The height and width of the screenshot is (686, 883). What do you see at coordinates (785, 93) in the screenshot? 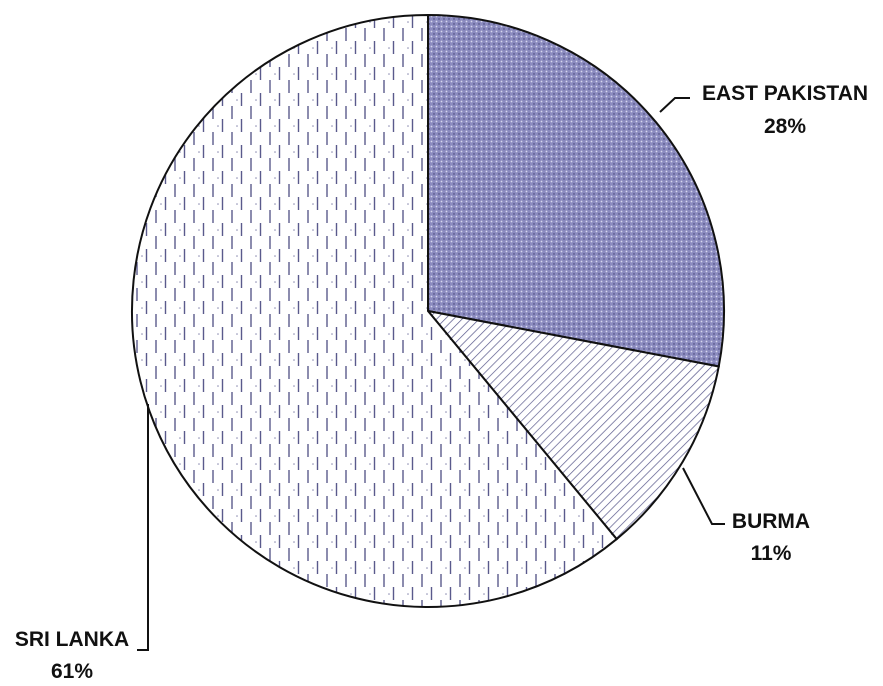
I see `slice-label-east-pakistan: EAST PAKISTAN` at bounding box center [785, 93].